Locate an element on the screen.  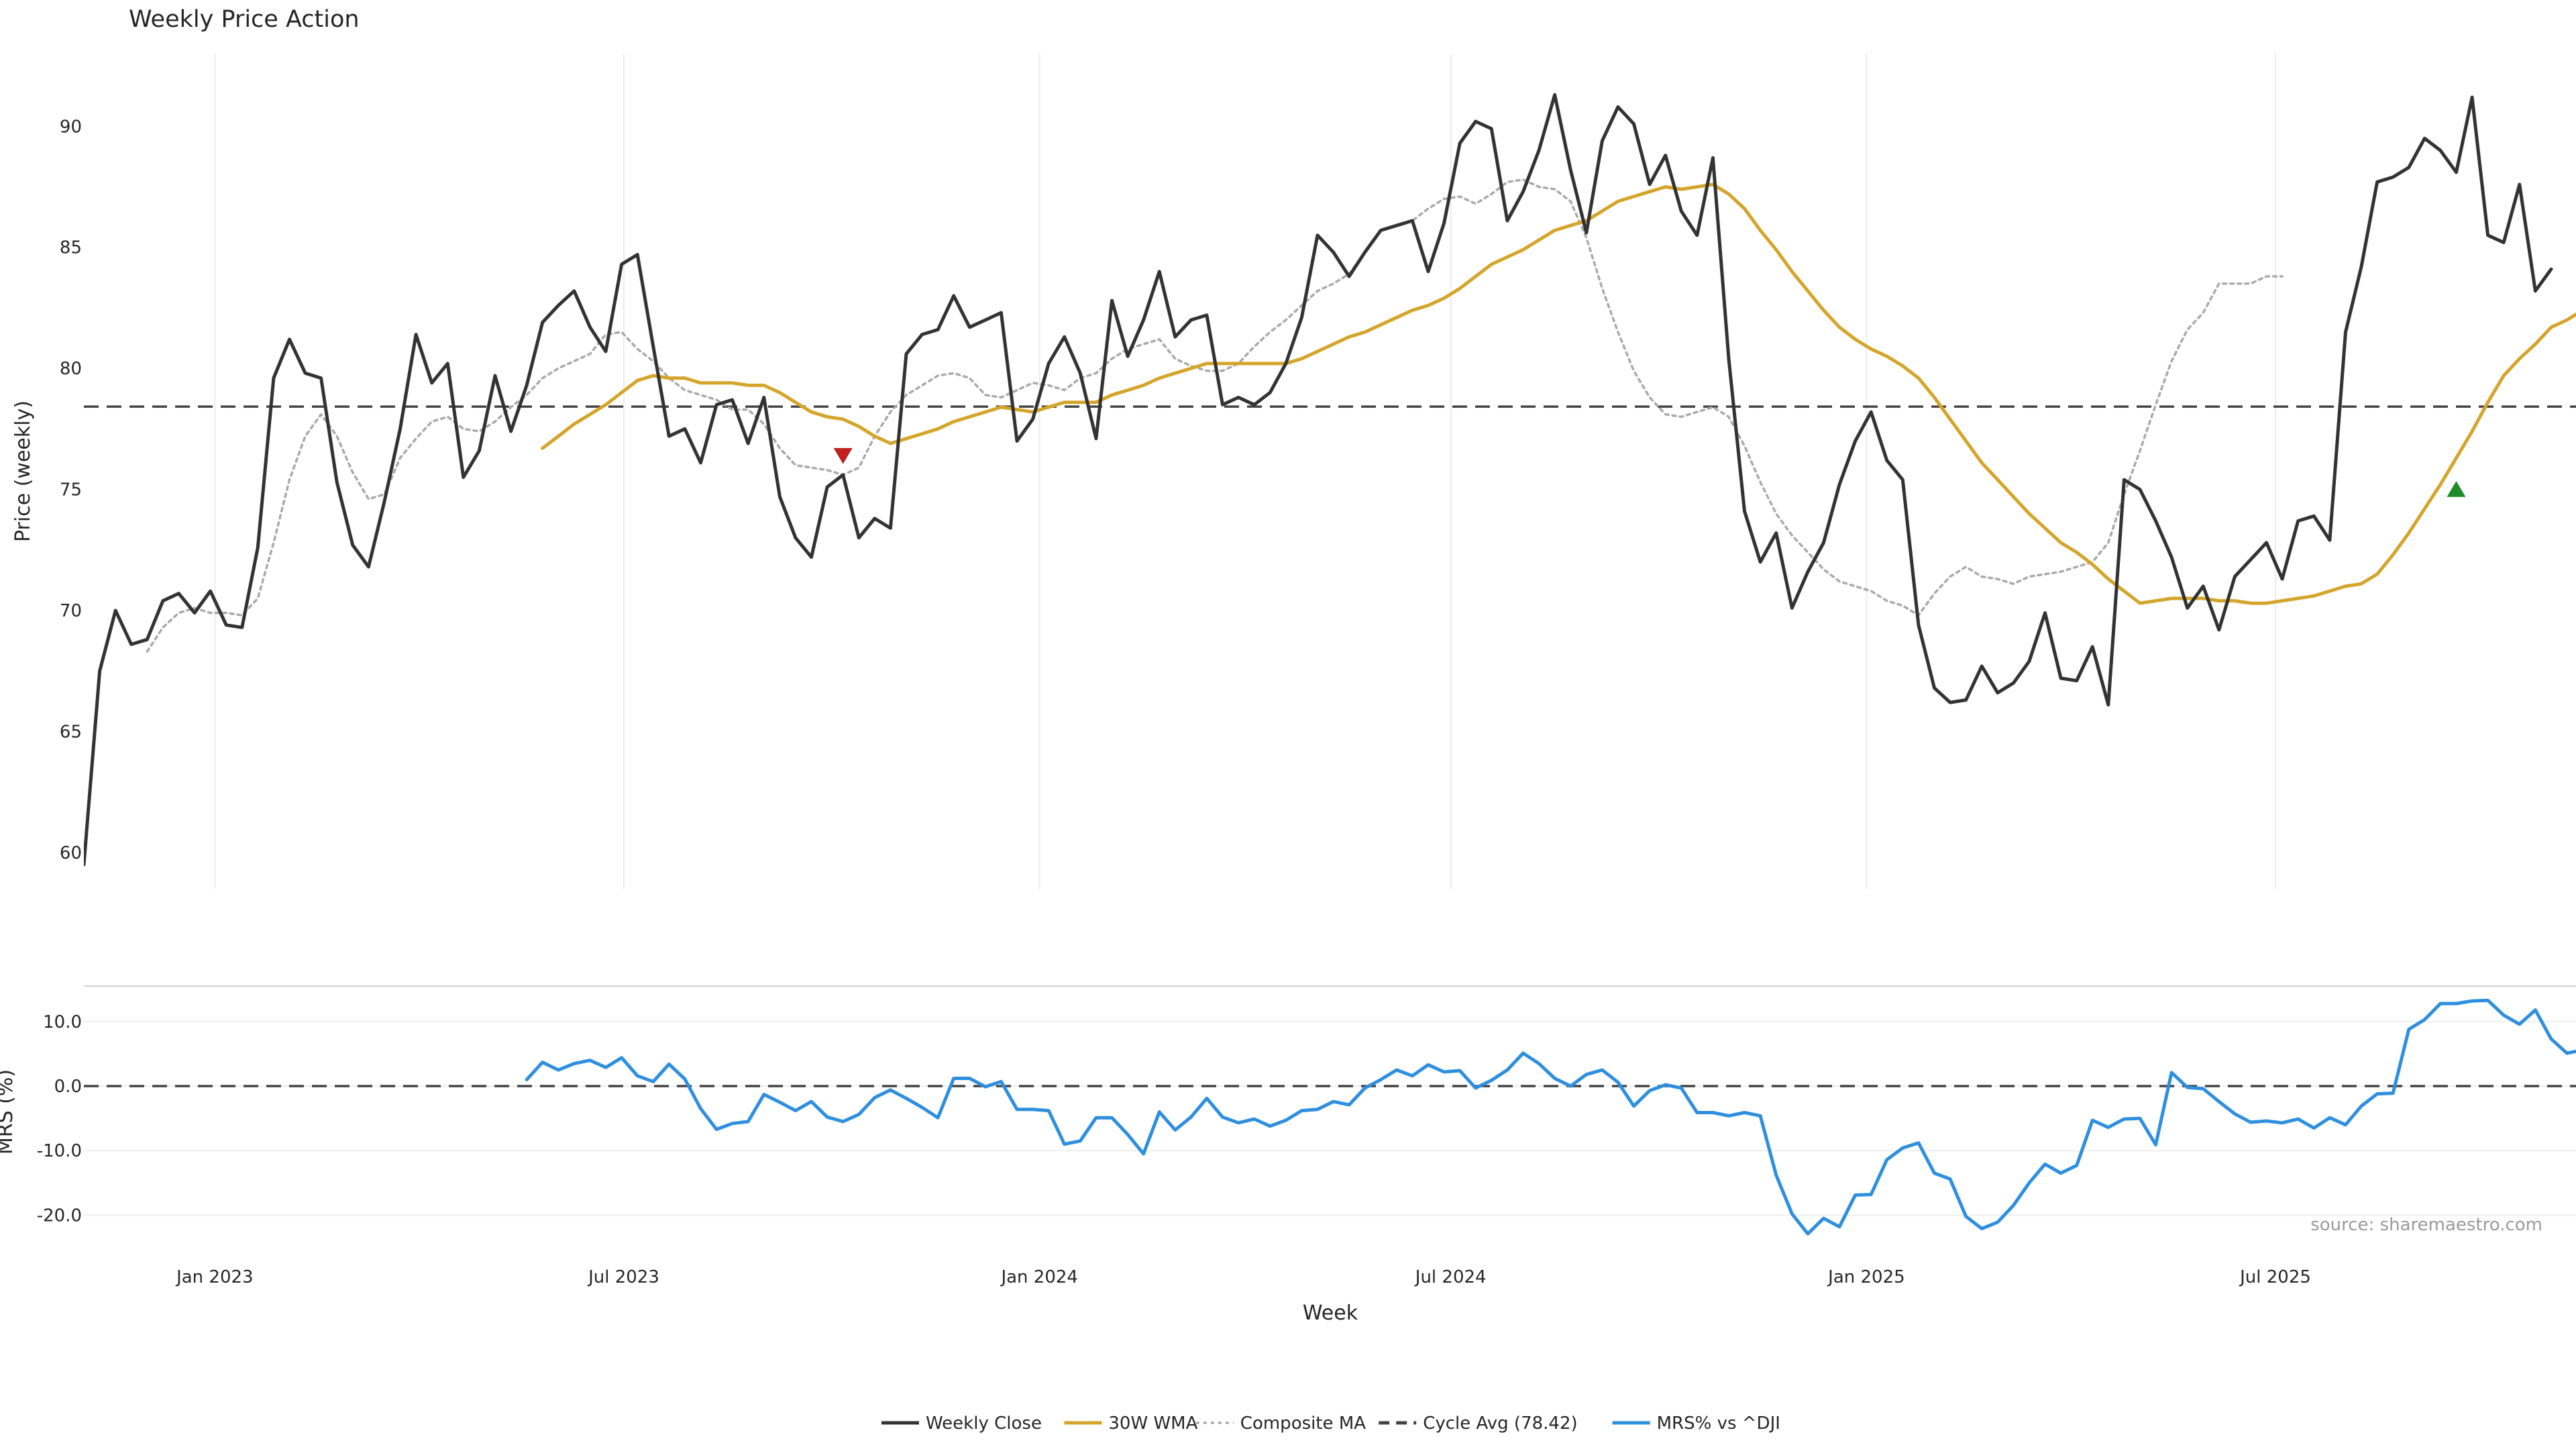
legend-item: 30W WMA is located at coordinates (1131, 1423).